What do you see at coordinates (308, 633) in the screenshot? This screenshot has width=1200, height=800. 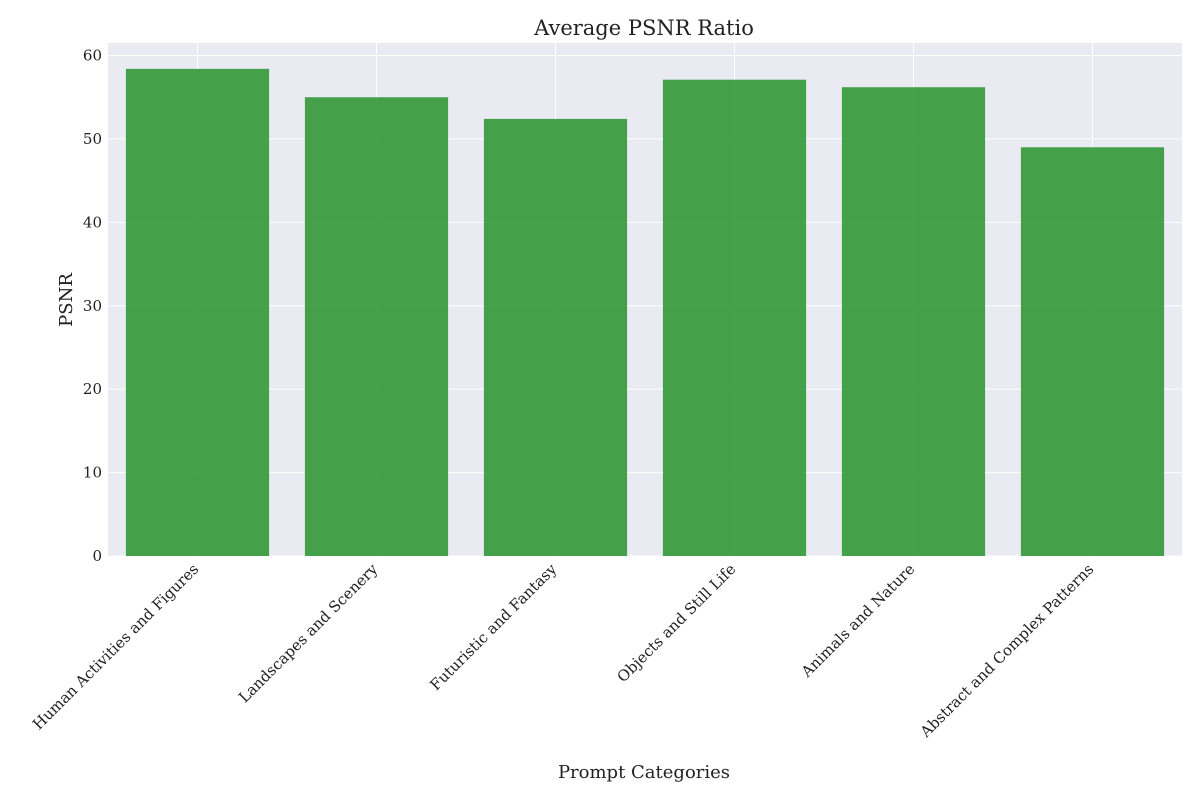 I see `x-tick-label: Landscapes and Scenery` at bounding box center [308, 633].